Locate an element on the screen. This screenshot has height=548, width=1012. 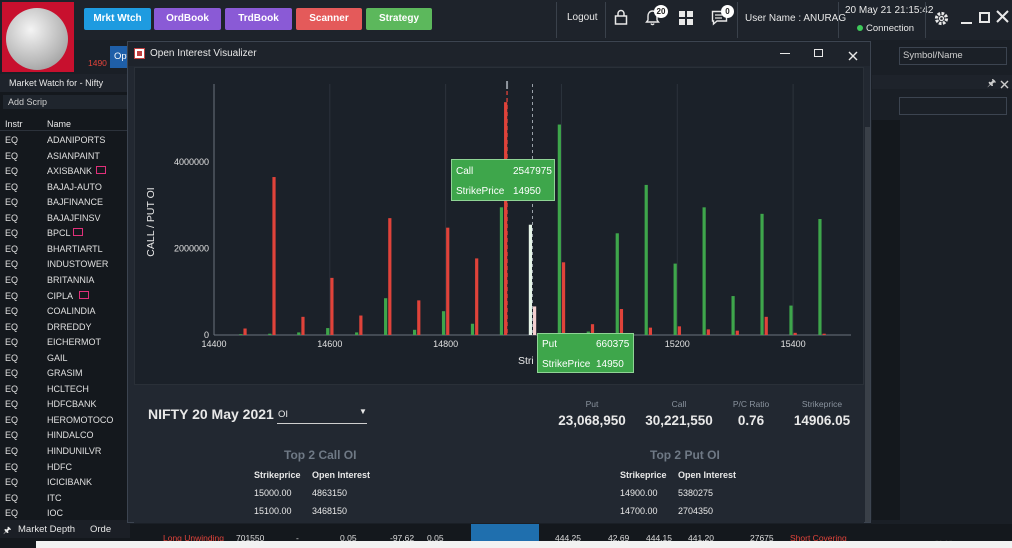
row-name: BAJAJFINSV is located at coordinates (74, 217).